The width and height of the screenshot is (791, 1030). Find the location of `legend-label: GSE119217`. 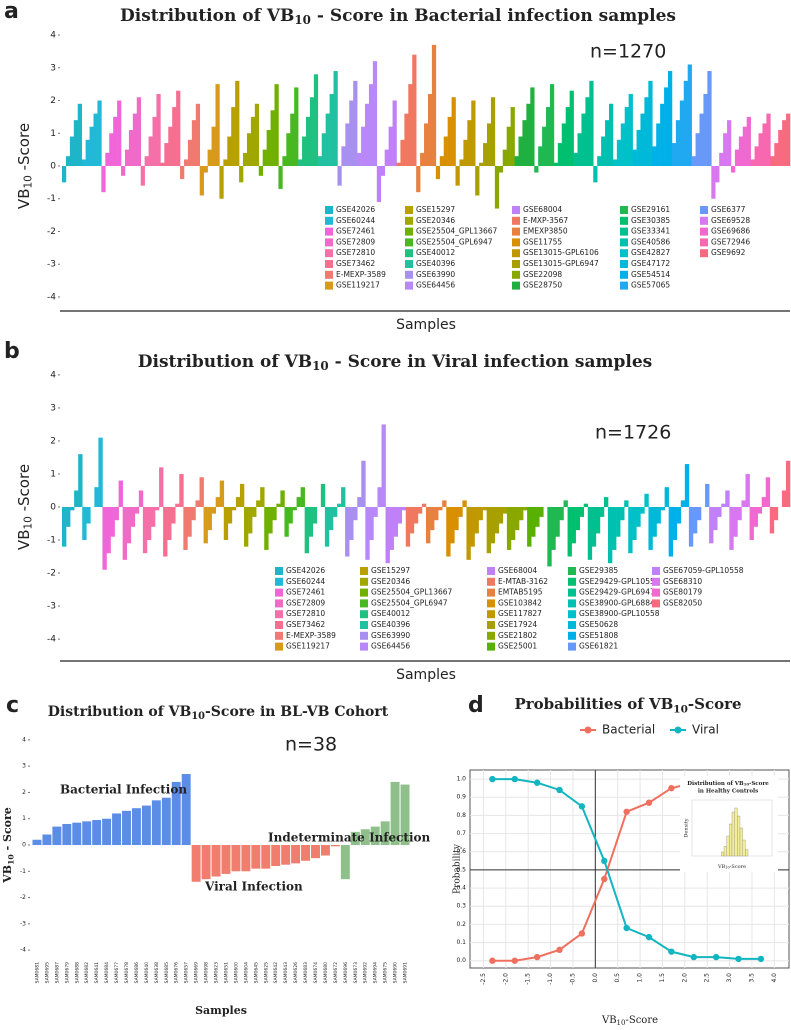

legend-label: GSE119217 is located at coordinates (308, 646).